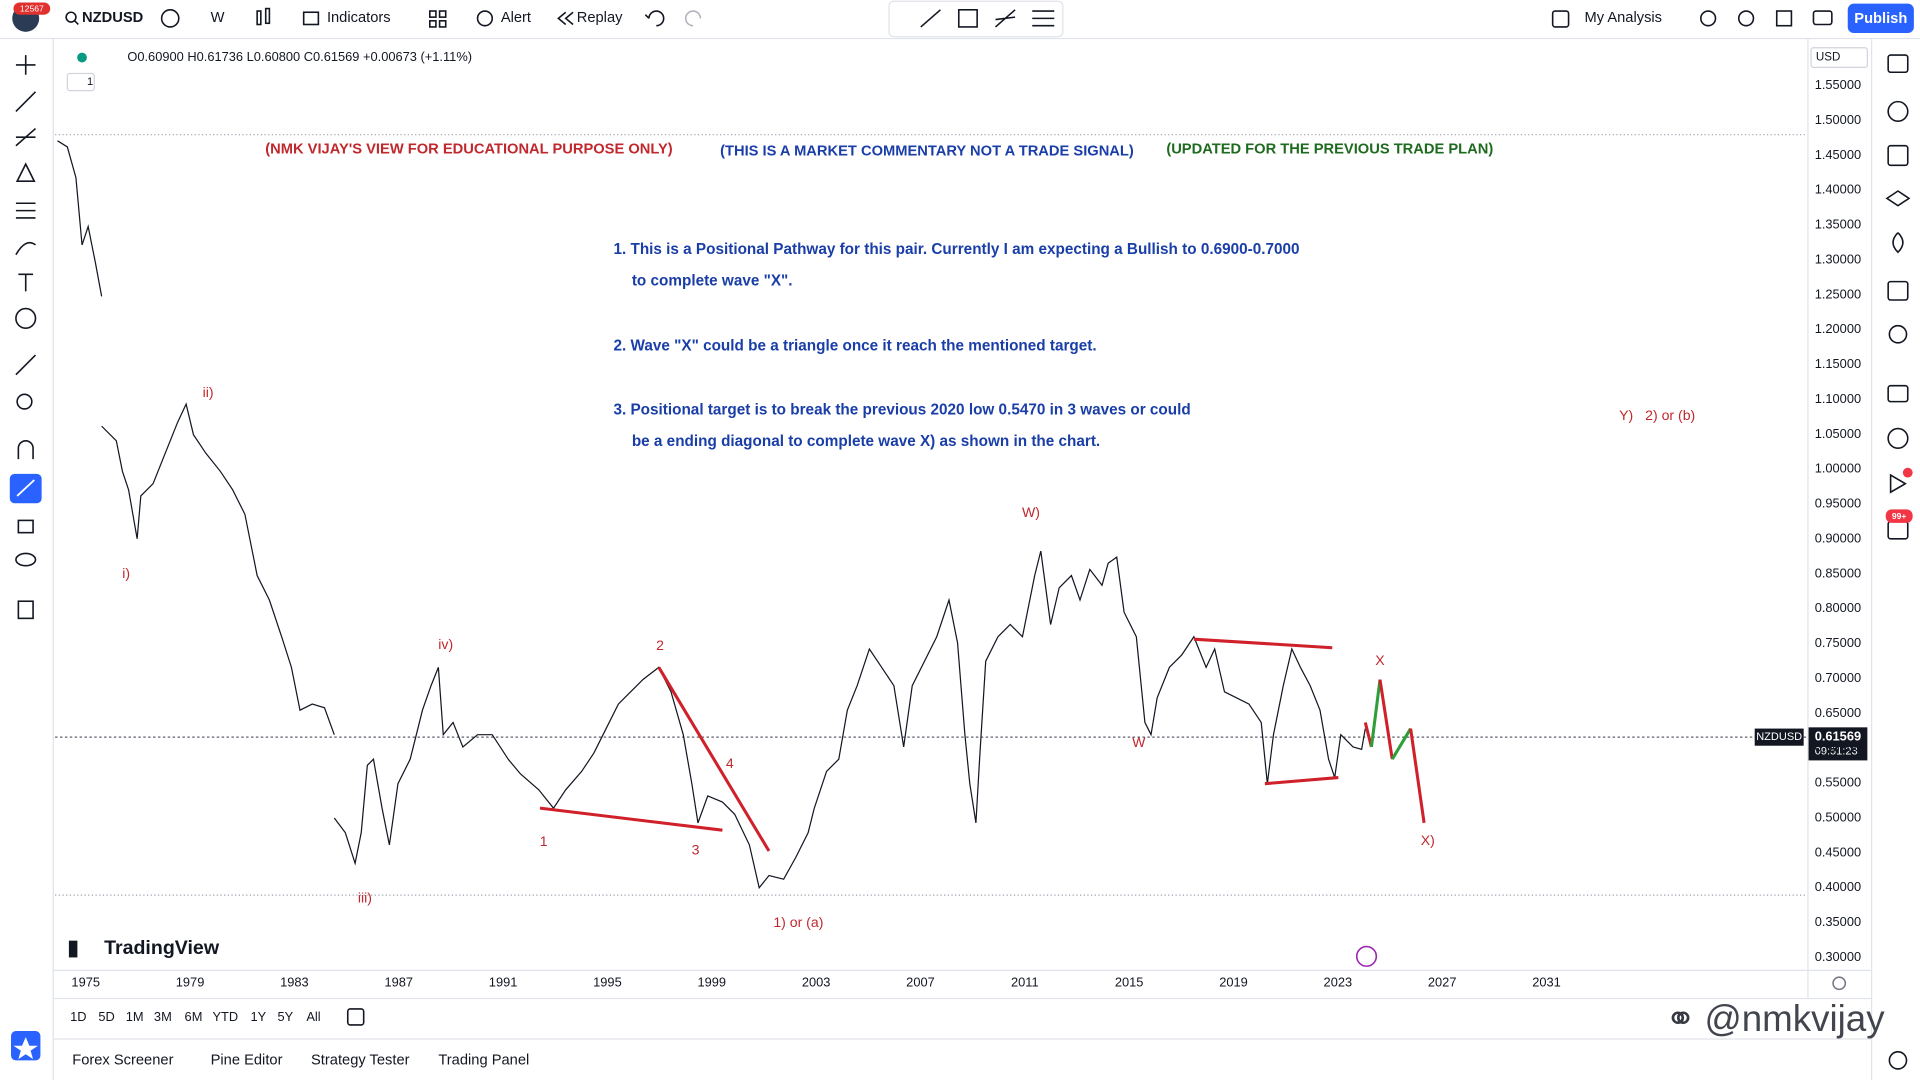  What do you see at coordinates (1428, 840) in the screenshot?
I see `wave-label: X)` at bounding box center [1428, 840].